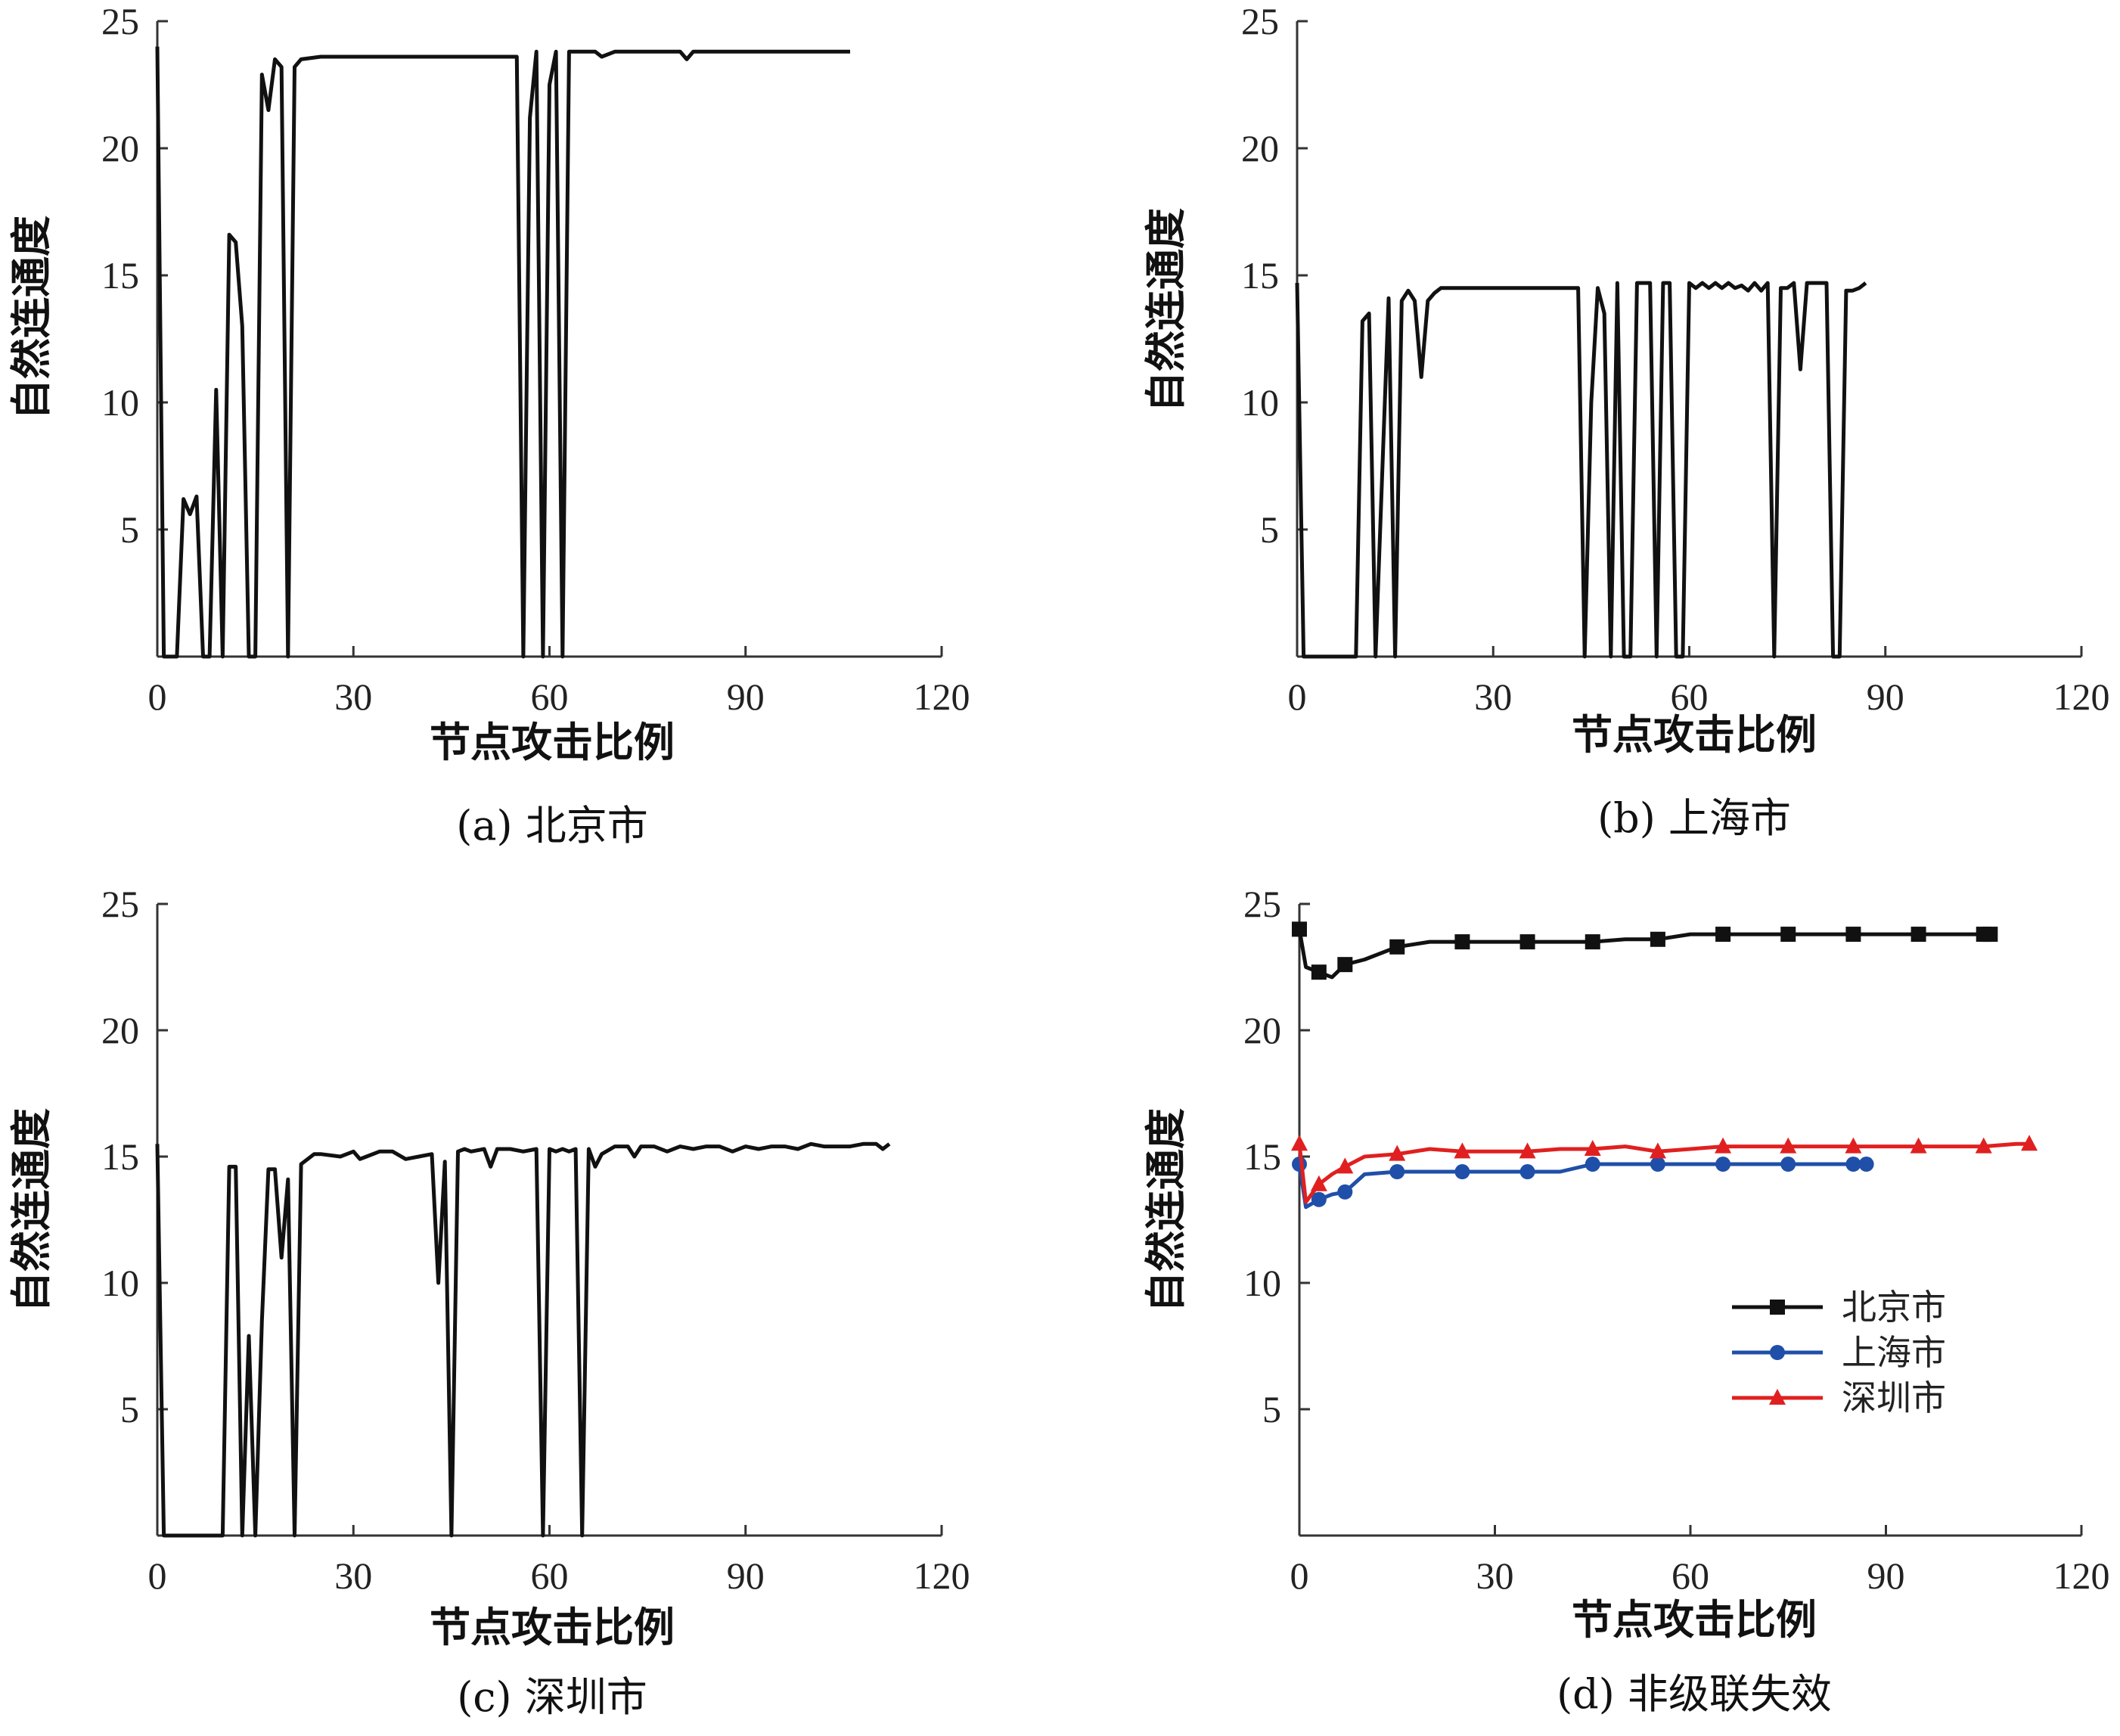 The height and width of the screenshot is (1736, 2120). I want to click on series-line-a, so click(502, 352).